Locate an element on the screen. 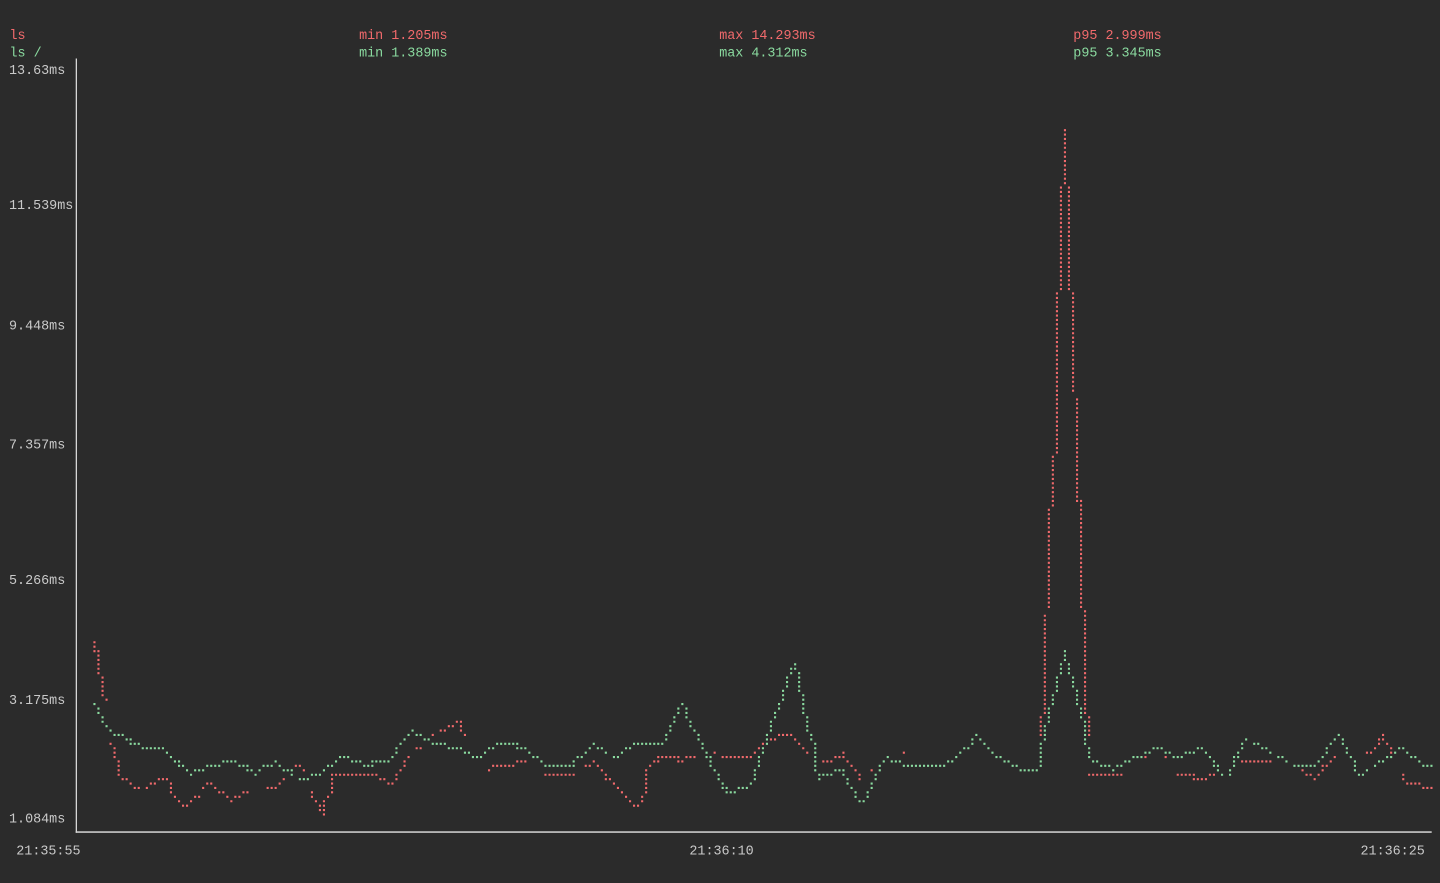 Image resolution: width=1440 pixels, height=883 pixels. svg-text: 9.448ms is located at coordinates (37, 326).